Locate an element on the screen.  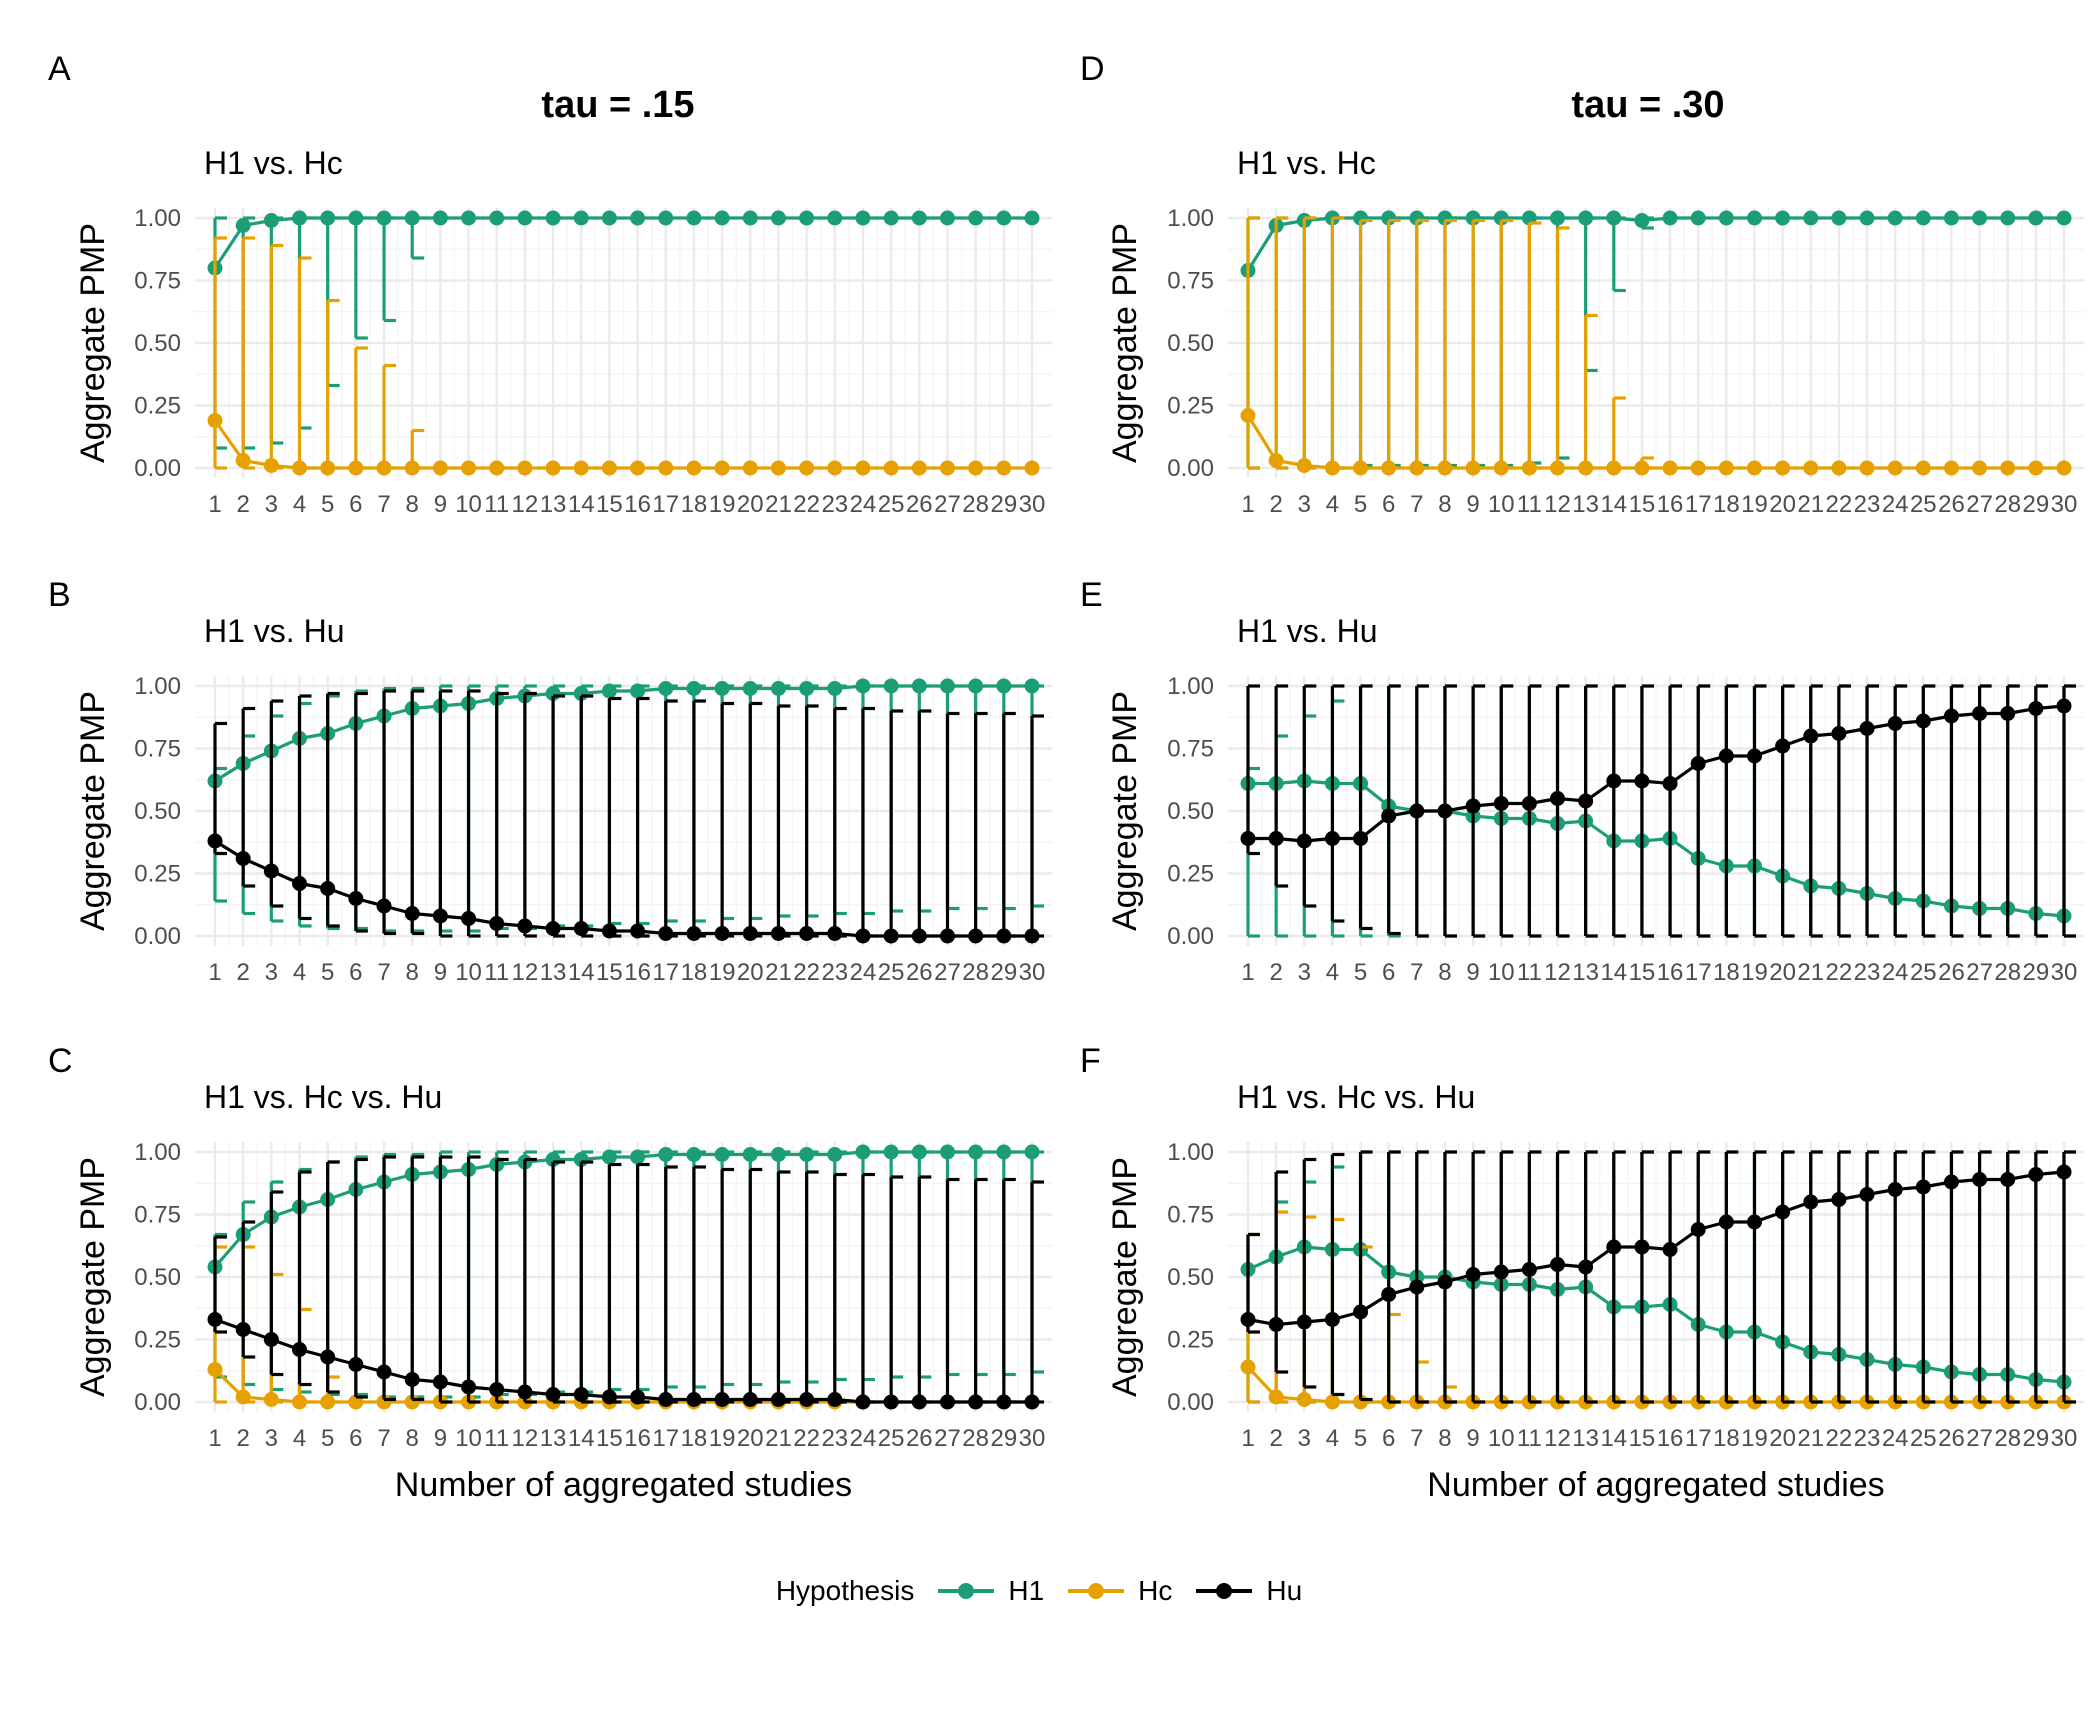
legend-label-hu: Hu is located at coordinates (1284, 1590).